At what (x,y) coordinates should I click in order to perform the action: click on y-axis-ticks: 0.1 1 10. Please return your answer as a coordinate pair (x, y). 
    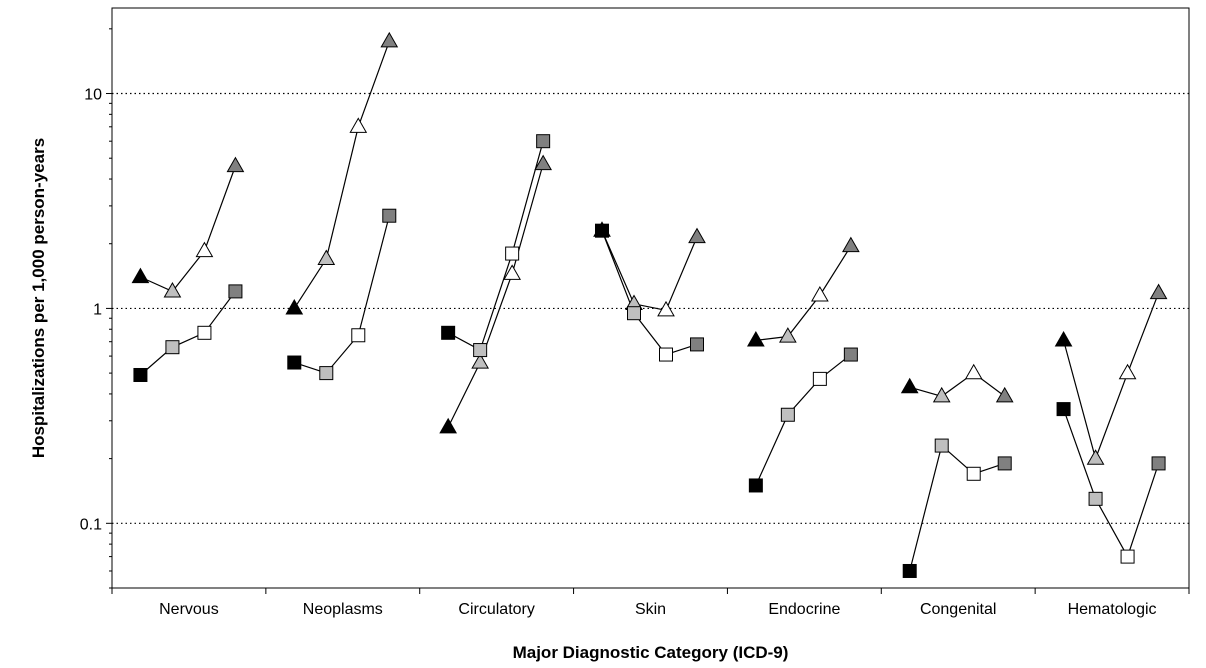
    Looking at the image, I should click on (96, 308).